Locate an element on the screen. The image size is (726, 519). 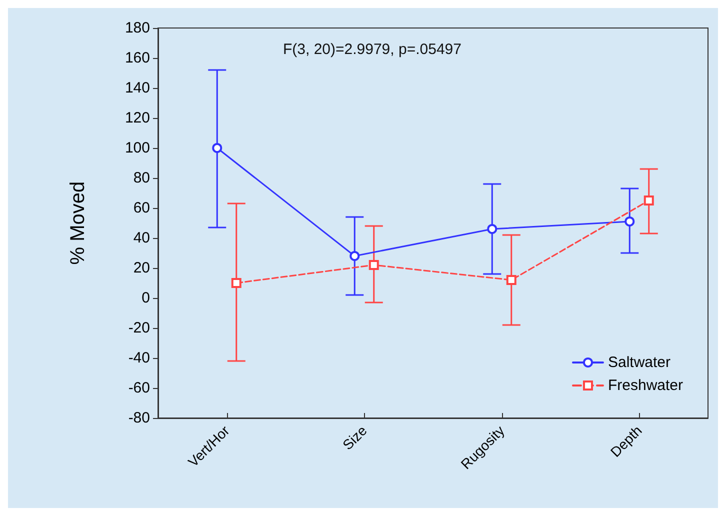
y-tick-label: 180 is located at coordinates (137, 28).